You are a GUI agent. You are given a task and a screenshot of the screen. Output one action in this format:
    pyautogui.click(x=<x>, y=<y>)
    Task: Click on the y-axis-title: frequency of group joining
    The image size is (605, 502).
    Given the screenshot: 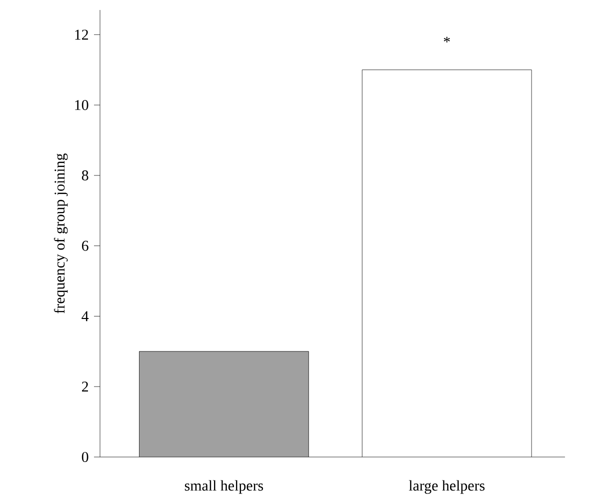 What is the action you would take?
    pyautogui.click(x=61, y=233)
    